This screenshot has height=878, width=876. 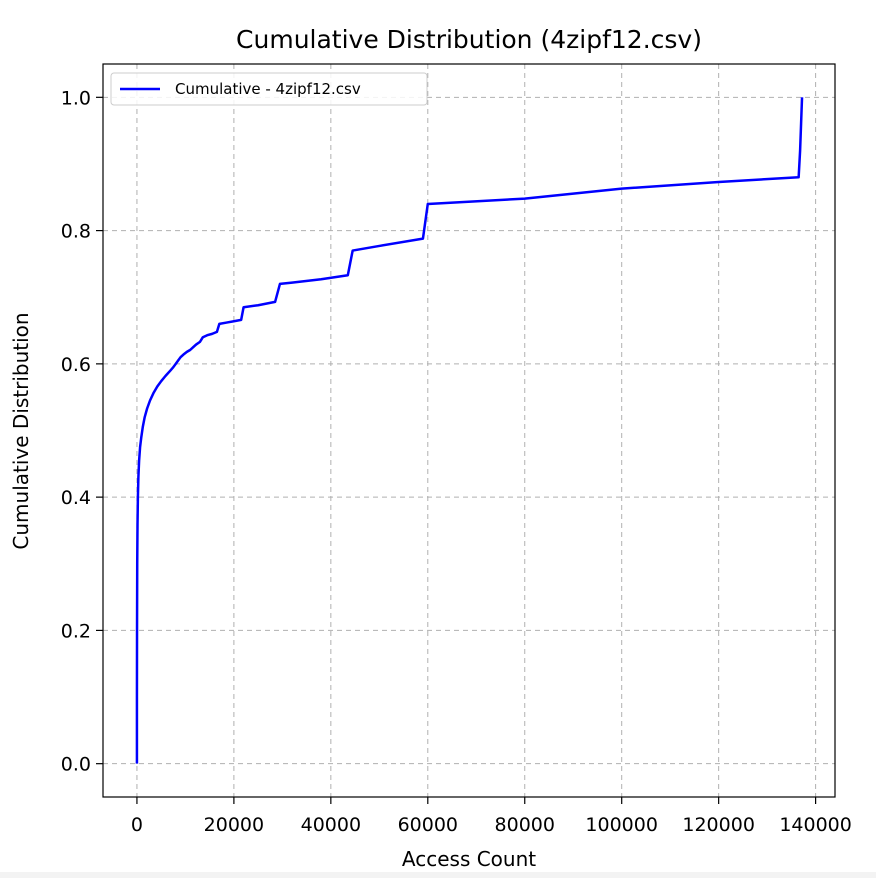 I want to click on x-tick-label: 140000, so click(x=815, y=825).